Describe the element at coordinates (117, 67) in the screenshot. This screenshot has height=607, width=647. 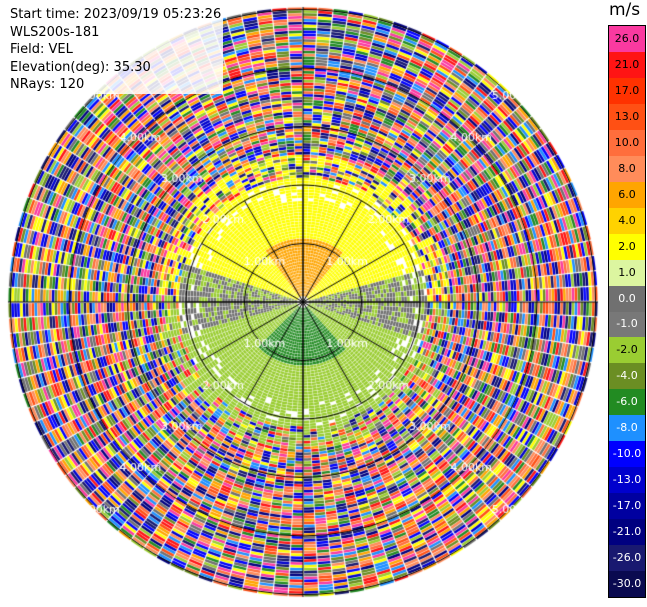
I see `elevation-label: Elevation(deg): 35.30` at that location.